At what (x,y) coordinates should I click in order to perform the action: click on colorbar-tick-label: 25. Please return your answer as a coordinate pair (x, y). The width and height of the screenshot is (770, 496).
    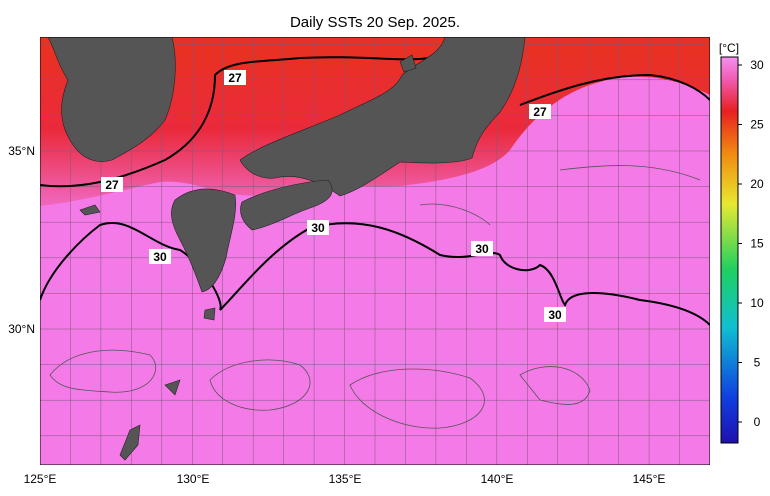
    Looking at the image, I should click on (757, 125).